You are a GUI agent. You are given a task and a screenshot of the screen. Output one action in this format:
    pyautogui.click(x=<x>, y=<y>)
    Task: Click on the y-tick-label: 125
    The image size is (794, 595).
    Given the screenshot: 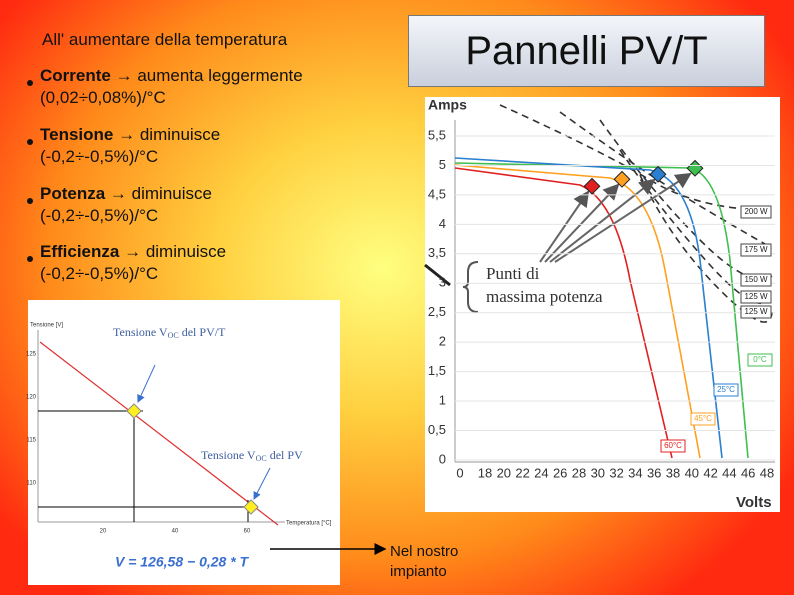 What is the action you would take?
    pyautogui.click(x=31, y=355)
    